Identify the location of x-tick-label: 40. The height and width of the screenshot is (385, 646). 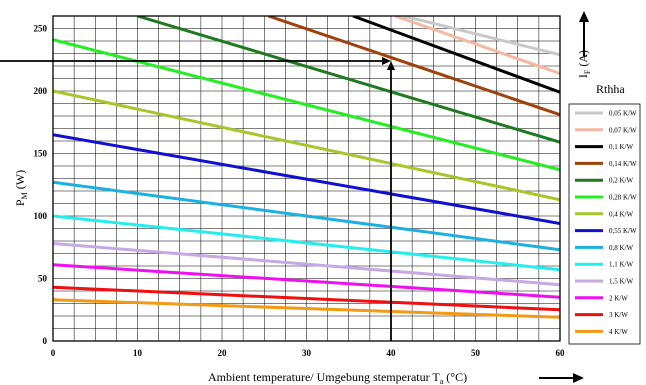
(392, 353).